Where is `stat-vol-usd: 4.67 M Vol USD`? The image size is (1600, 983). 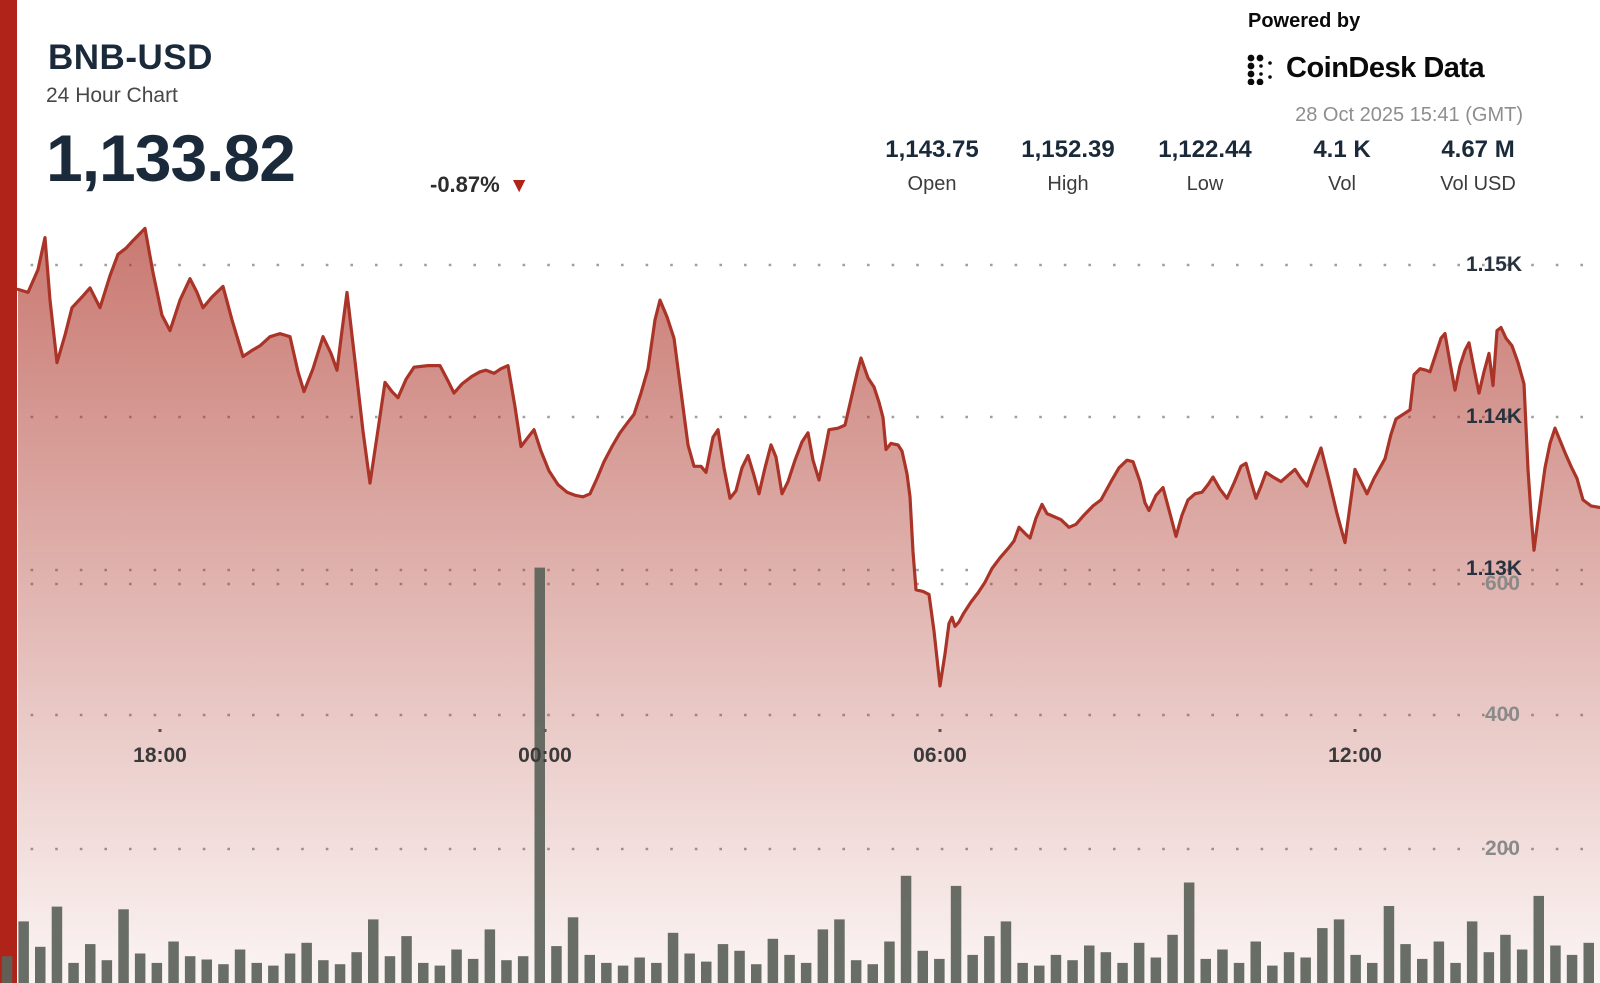
stat-vol-usd: 4.67 M Vol USD is located at coordinates (1478, 166).